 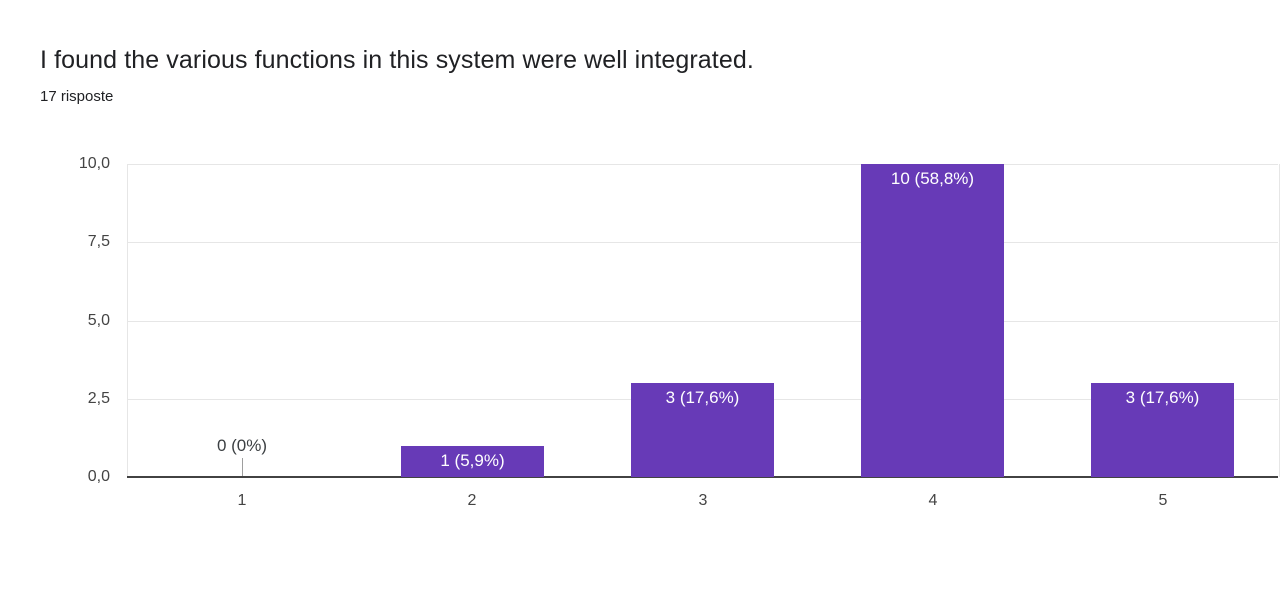 I want to click on y-axis-tick-label: 2,5, so click(x=98, y=398).